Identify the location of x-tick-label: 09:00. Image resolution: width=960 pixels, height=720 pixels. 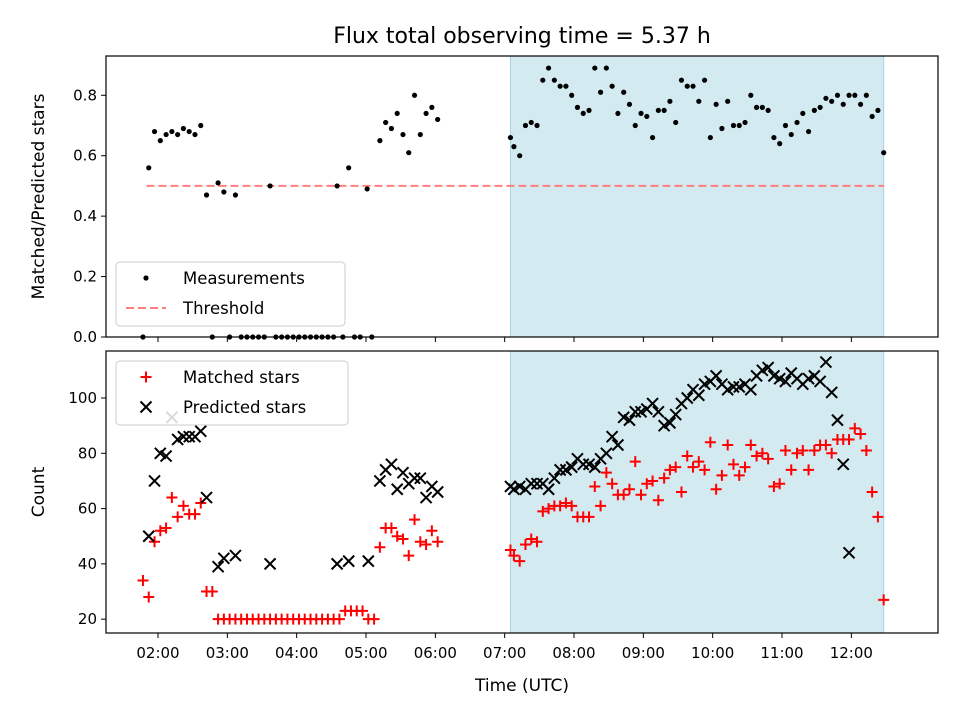
(643, 653).